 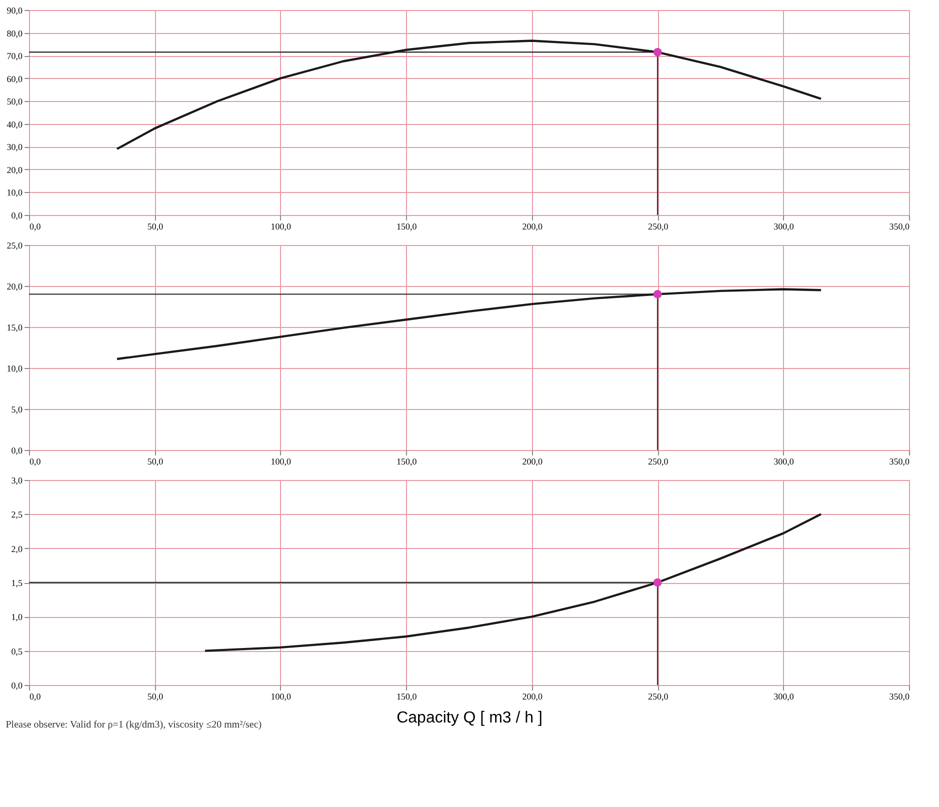 What do you see at coordinates (14, 101) in the screenshot?
I see `y-tick-label: 50,0` at bounding box center [14, 101].